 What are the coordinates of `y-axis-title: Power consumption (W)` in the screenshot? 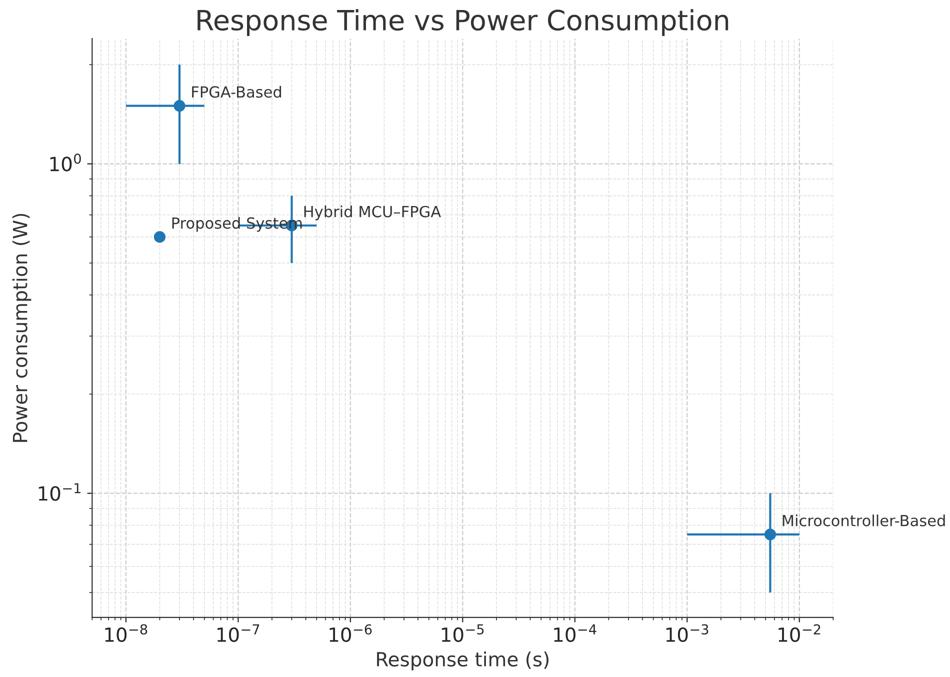 It's located at (22, 328).